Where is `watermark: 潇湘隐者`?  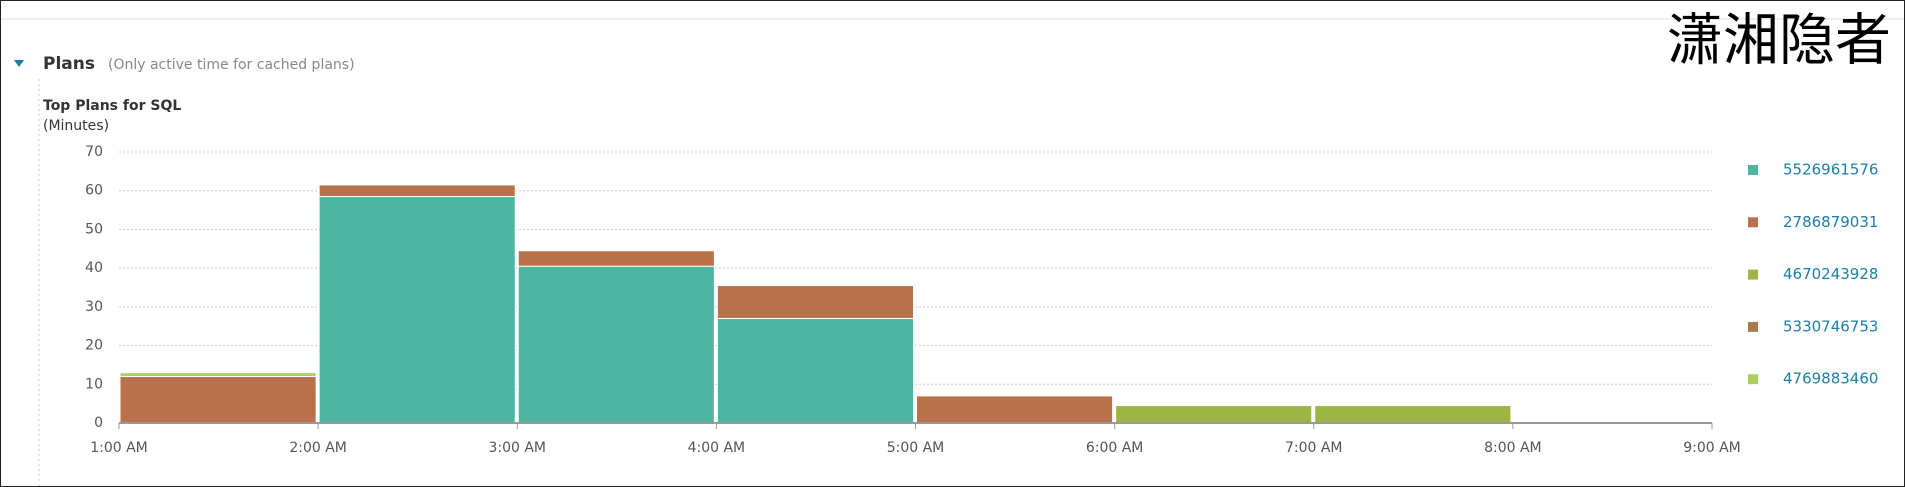 watermark: 潇湘隐者 is located at coordinates (1779, 41).